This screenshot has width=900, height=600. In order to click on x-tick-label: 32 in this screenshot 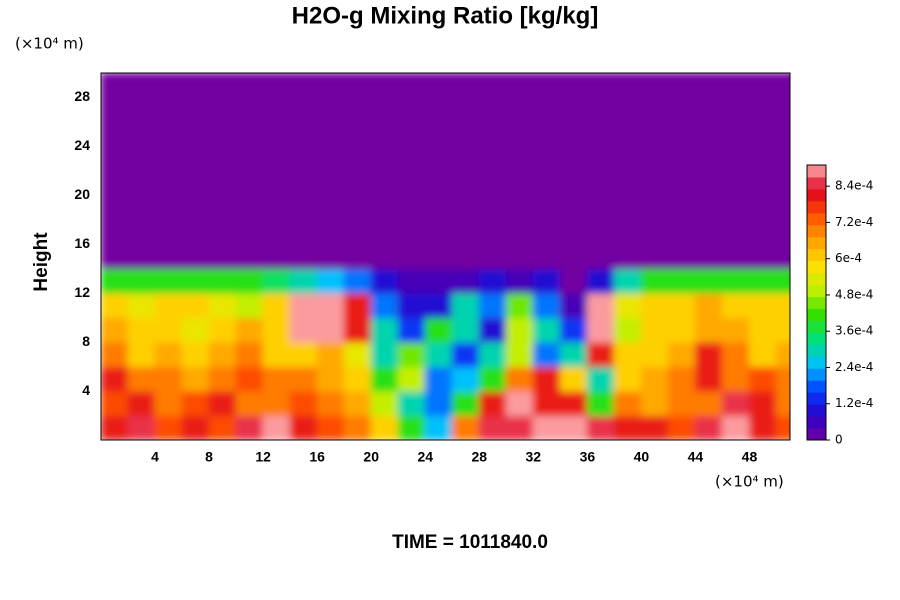, I will do `click(534, 457)`.